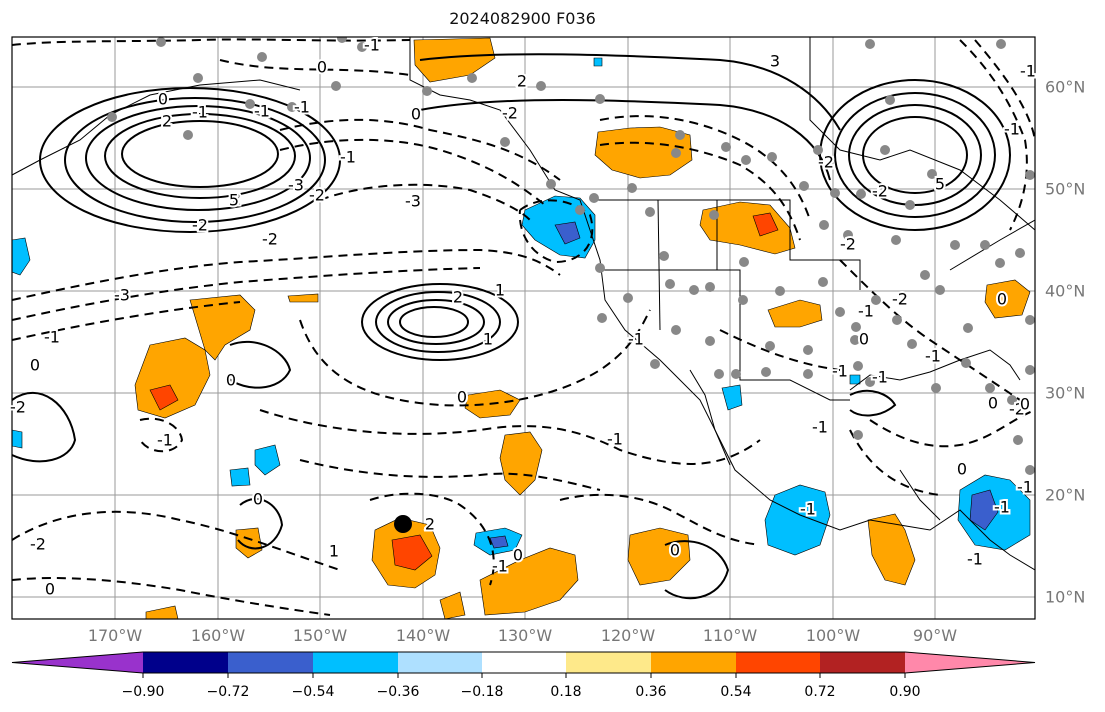 This screenshot has height=712, width=1105. Describe the element at coordinates (736, 692) in the screenshot. I see `colorbar-tick-label: 0.54` at that location.